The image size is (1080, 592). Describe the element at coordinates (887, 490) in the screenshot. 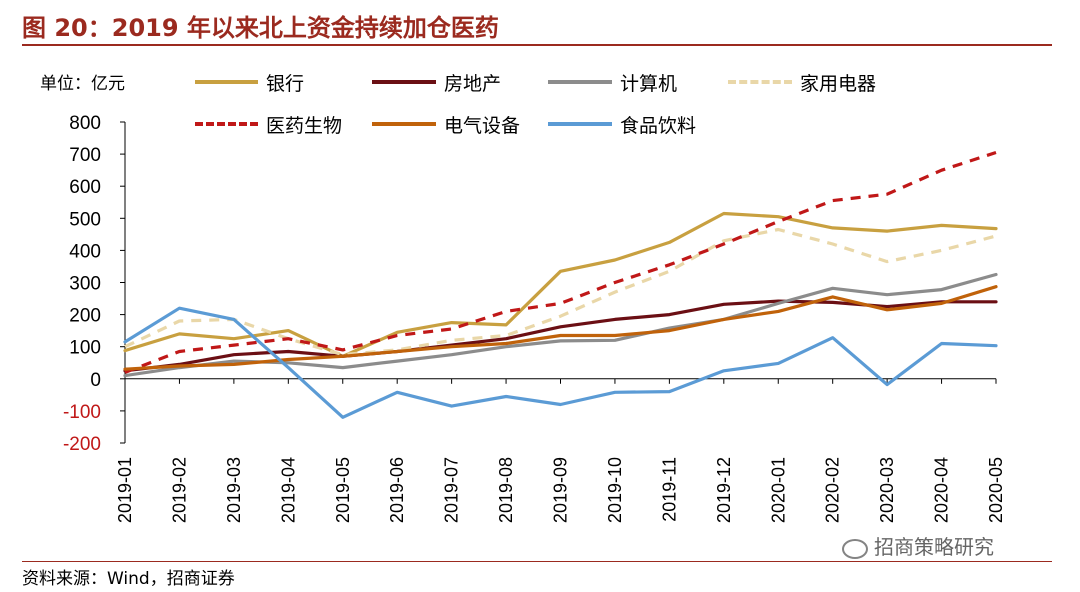

I see `x-tick-label: 2020-03` at that location.